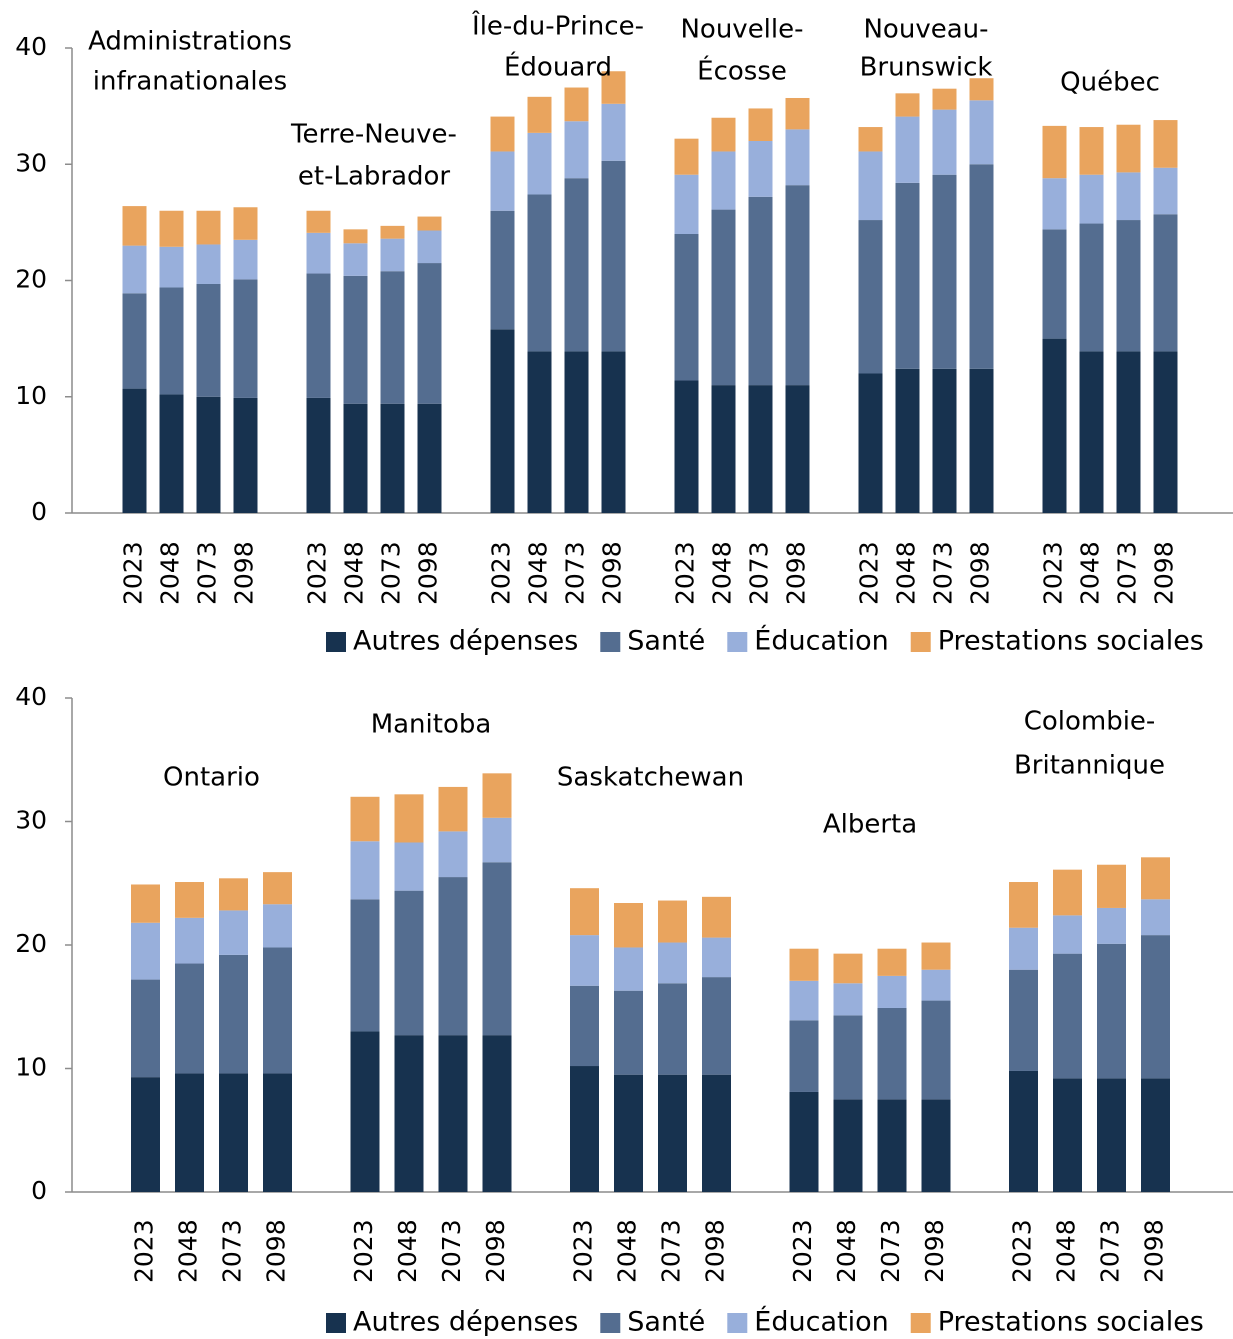 Image resolution: width=1233 pixels, height=1339 pixels. What do you see at coordinates (373, 135) in the screenshot?
I see `group-label: Terre-Neuve-` at bounding box center [373, 135].